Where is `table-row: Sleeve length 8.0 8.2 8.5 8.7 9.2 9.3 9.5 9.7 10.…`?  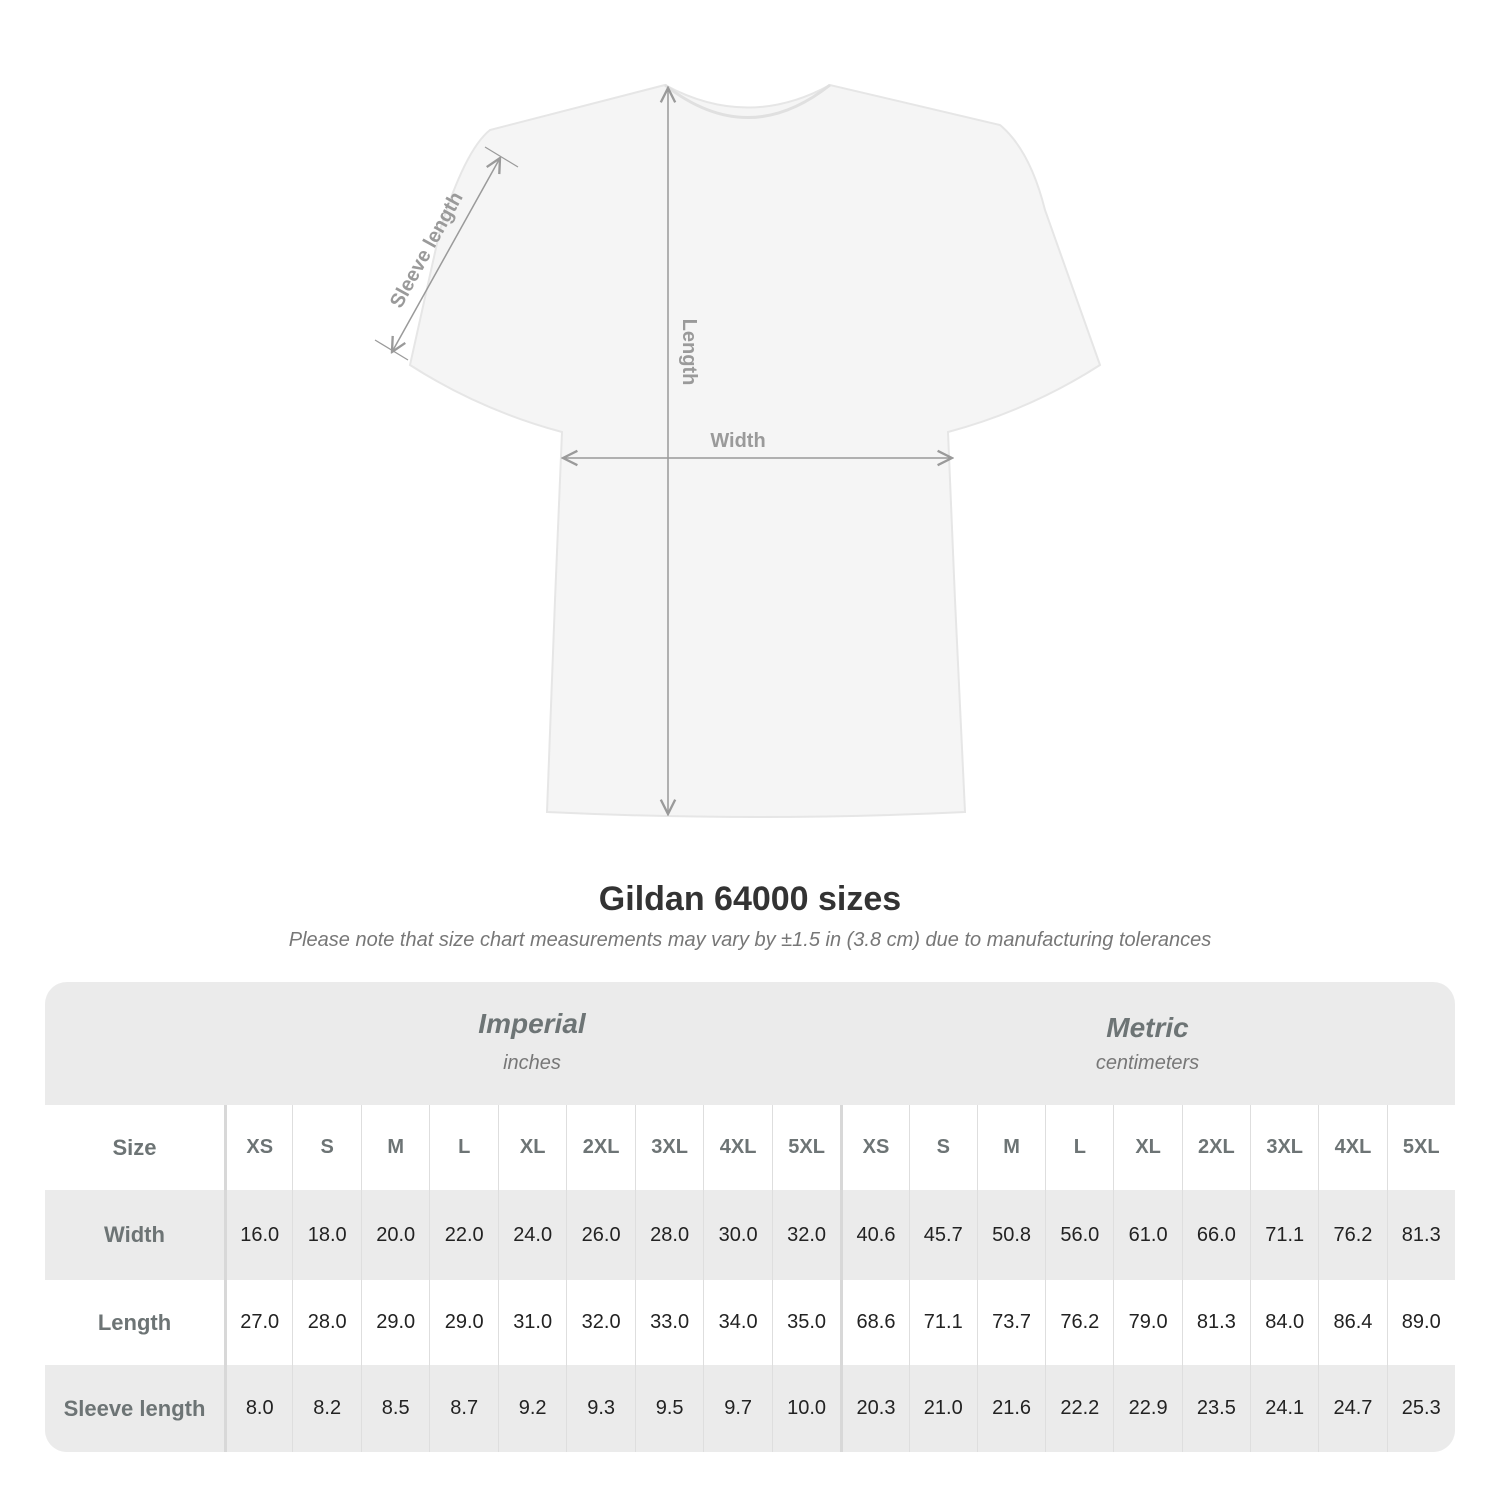
table-row: Sleeve length 8.0 8.2 8.5 8.7 9.2 9.3 9.5 9.7 10.… is located at coordinates (750, 1408).